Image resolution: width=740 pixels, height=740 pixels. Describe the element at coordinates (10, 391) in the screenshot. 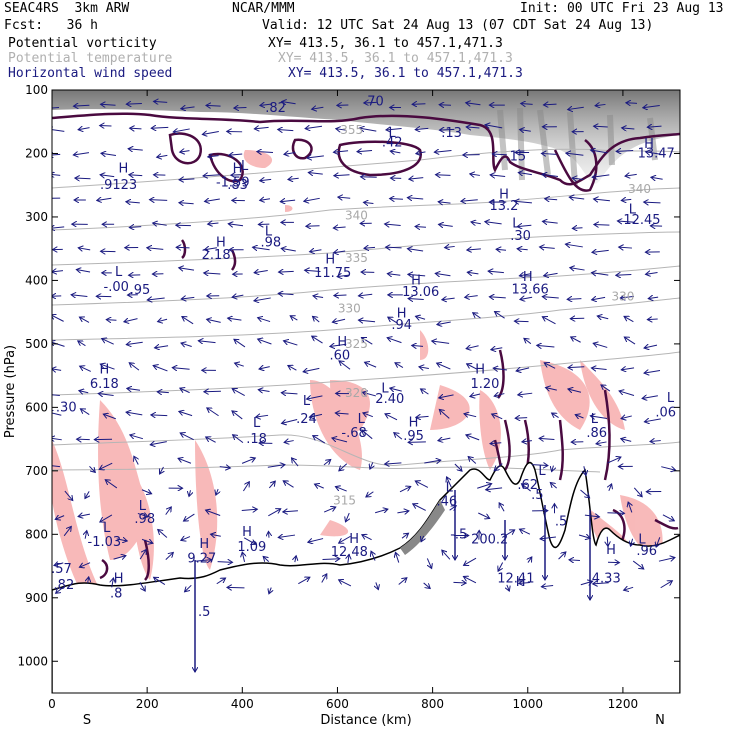

I see `y-axis-label: Pressure (hPa)` at that location.